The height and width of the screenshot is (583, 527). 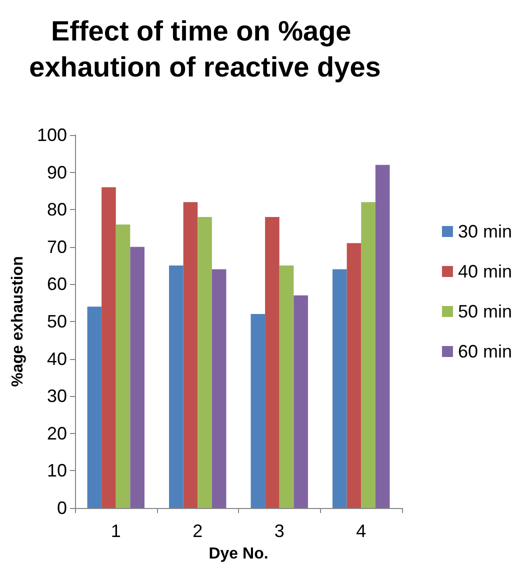 What do you see at coordinates (56, 210) in the screenshot?
I see `y-tick-label: 80` at bounding box center [56, 210].